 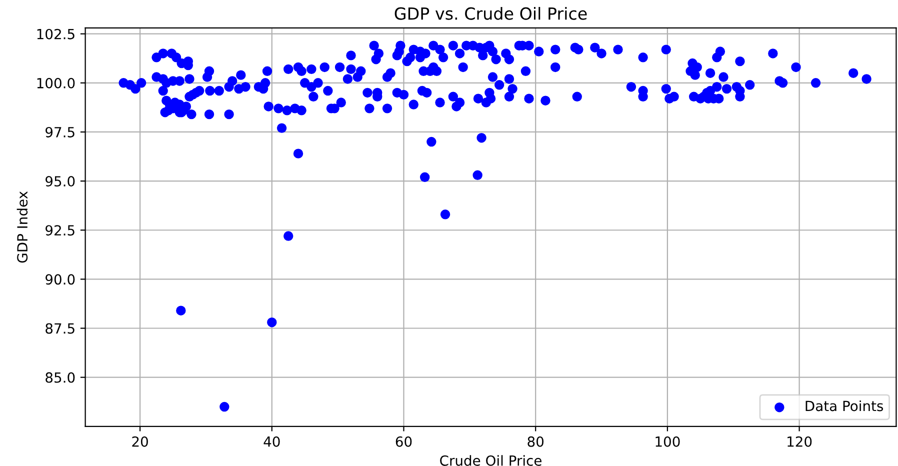 I want to click on y-tick-label: 100.0, so click(x=56, y=83).